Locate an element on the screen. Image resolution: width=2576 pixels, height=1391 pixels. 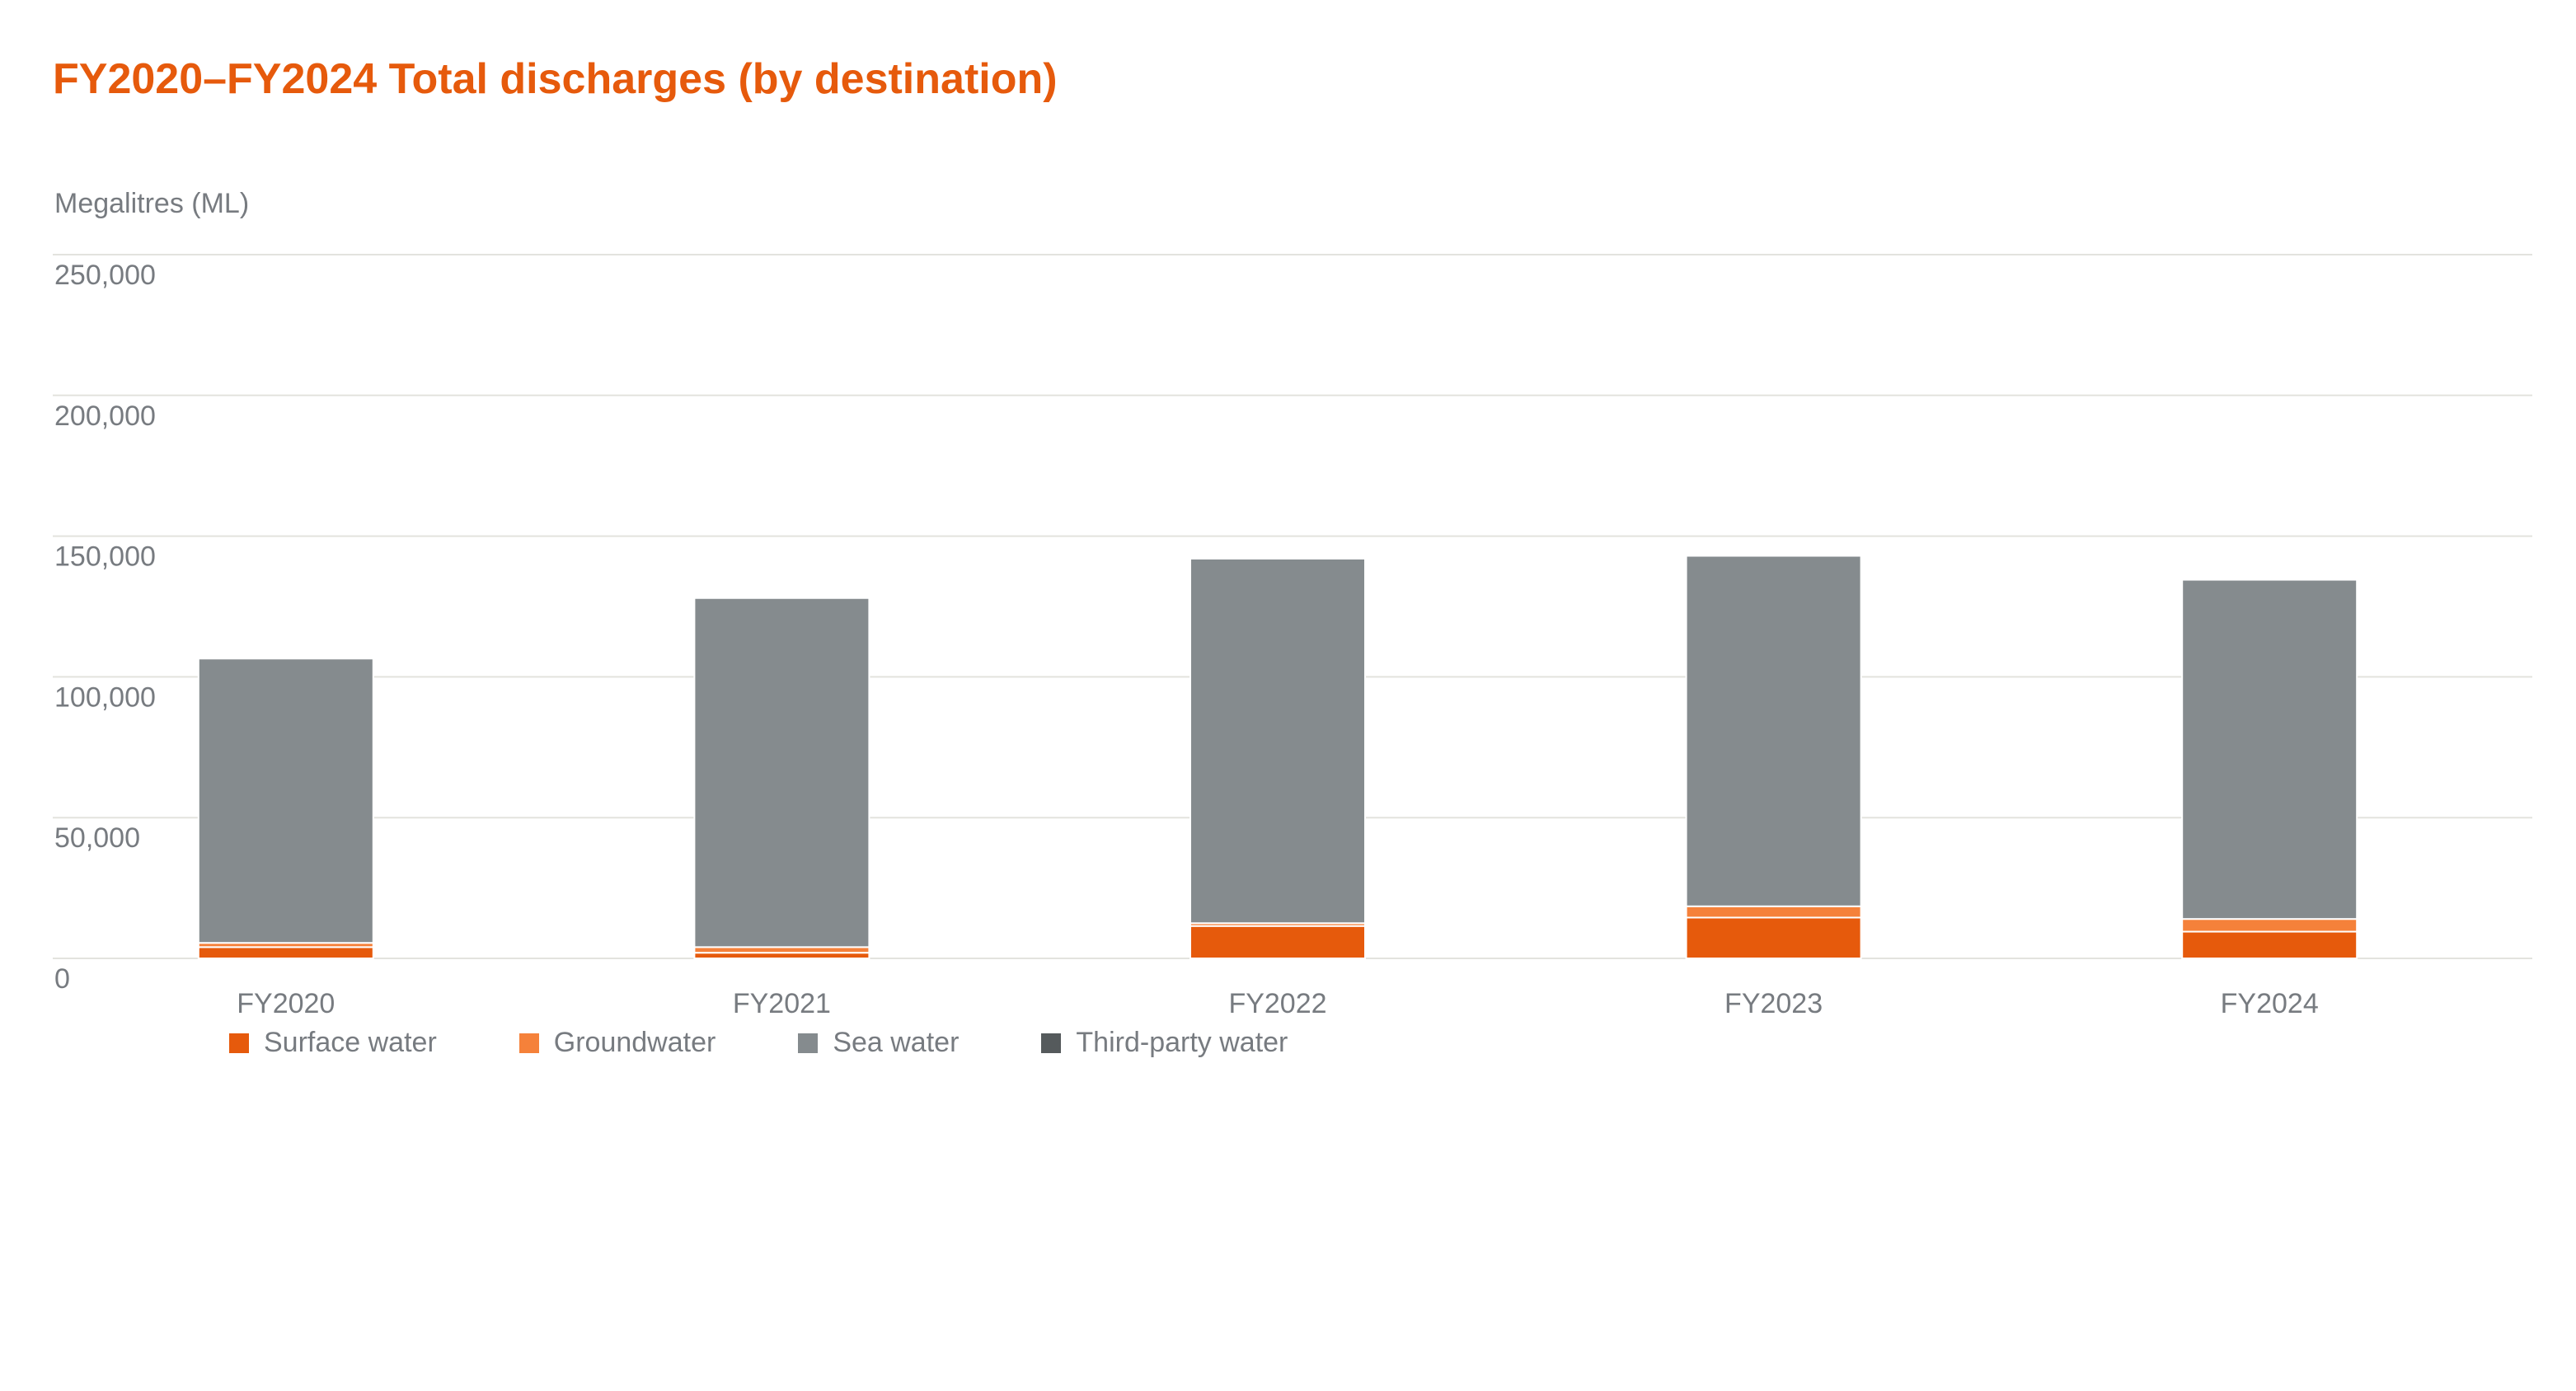
legend-item: Groundwater is located at coordinates (617, 1043).